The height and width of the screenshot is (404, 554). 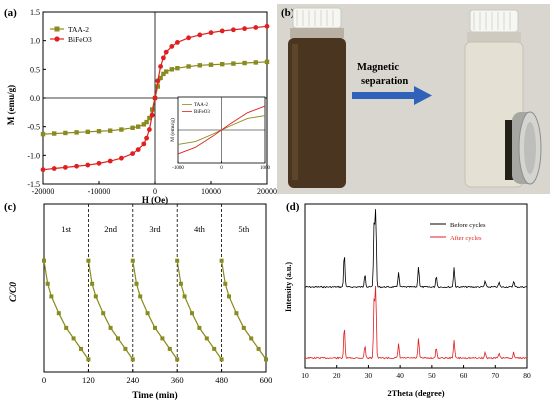 What do you see at coordinates (244, 229) in the screenshot?
I see `cycle-label: 5th` at bounding box center [244, 229].